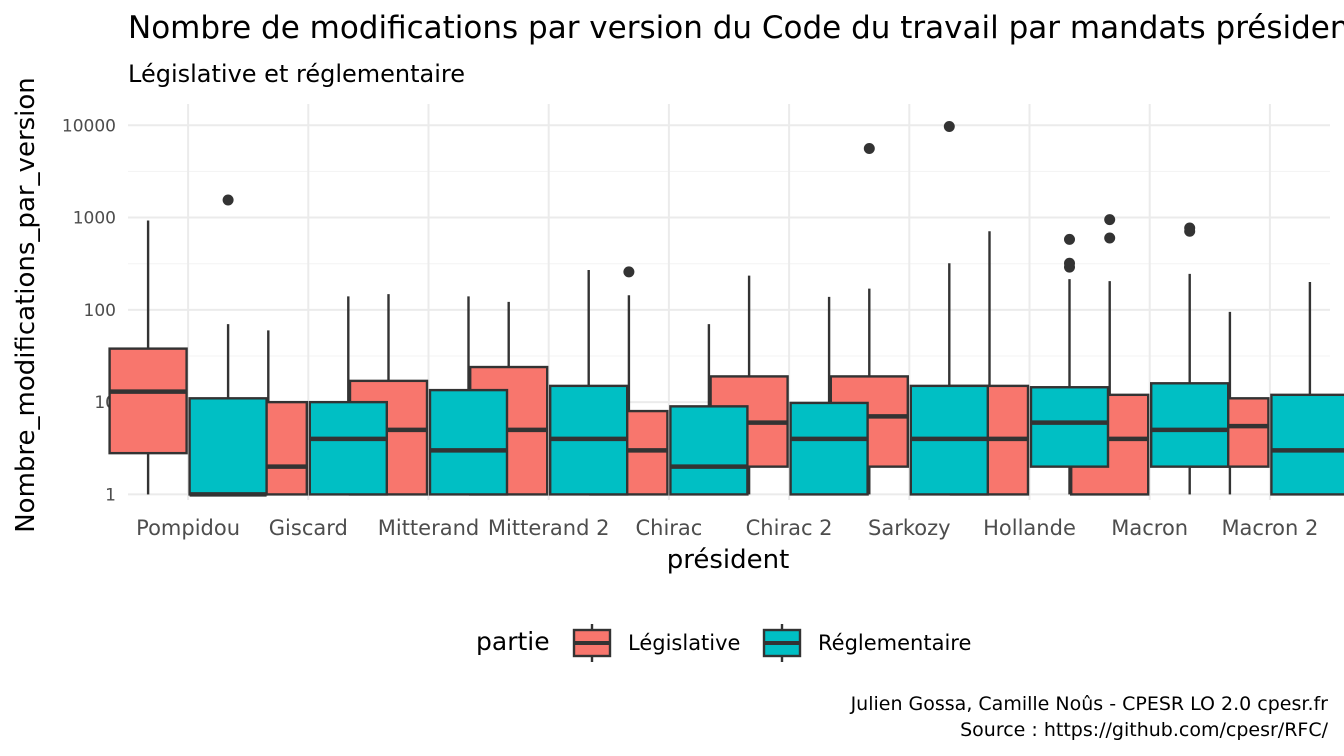  I want to click on box-réglementaire-giscard, so click(348, 396).